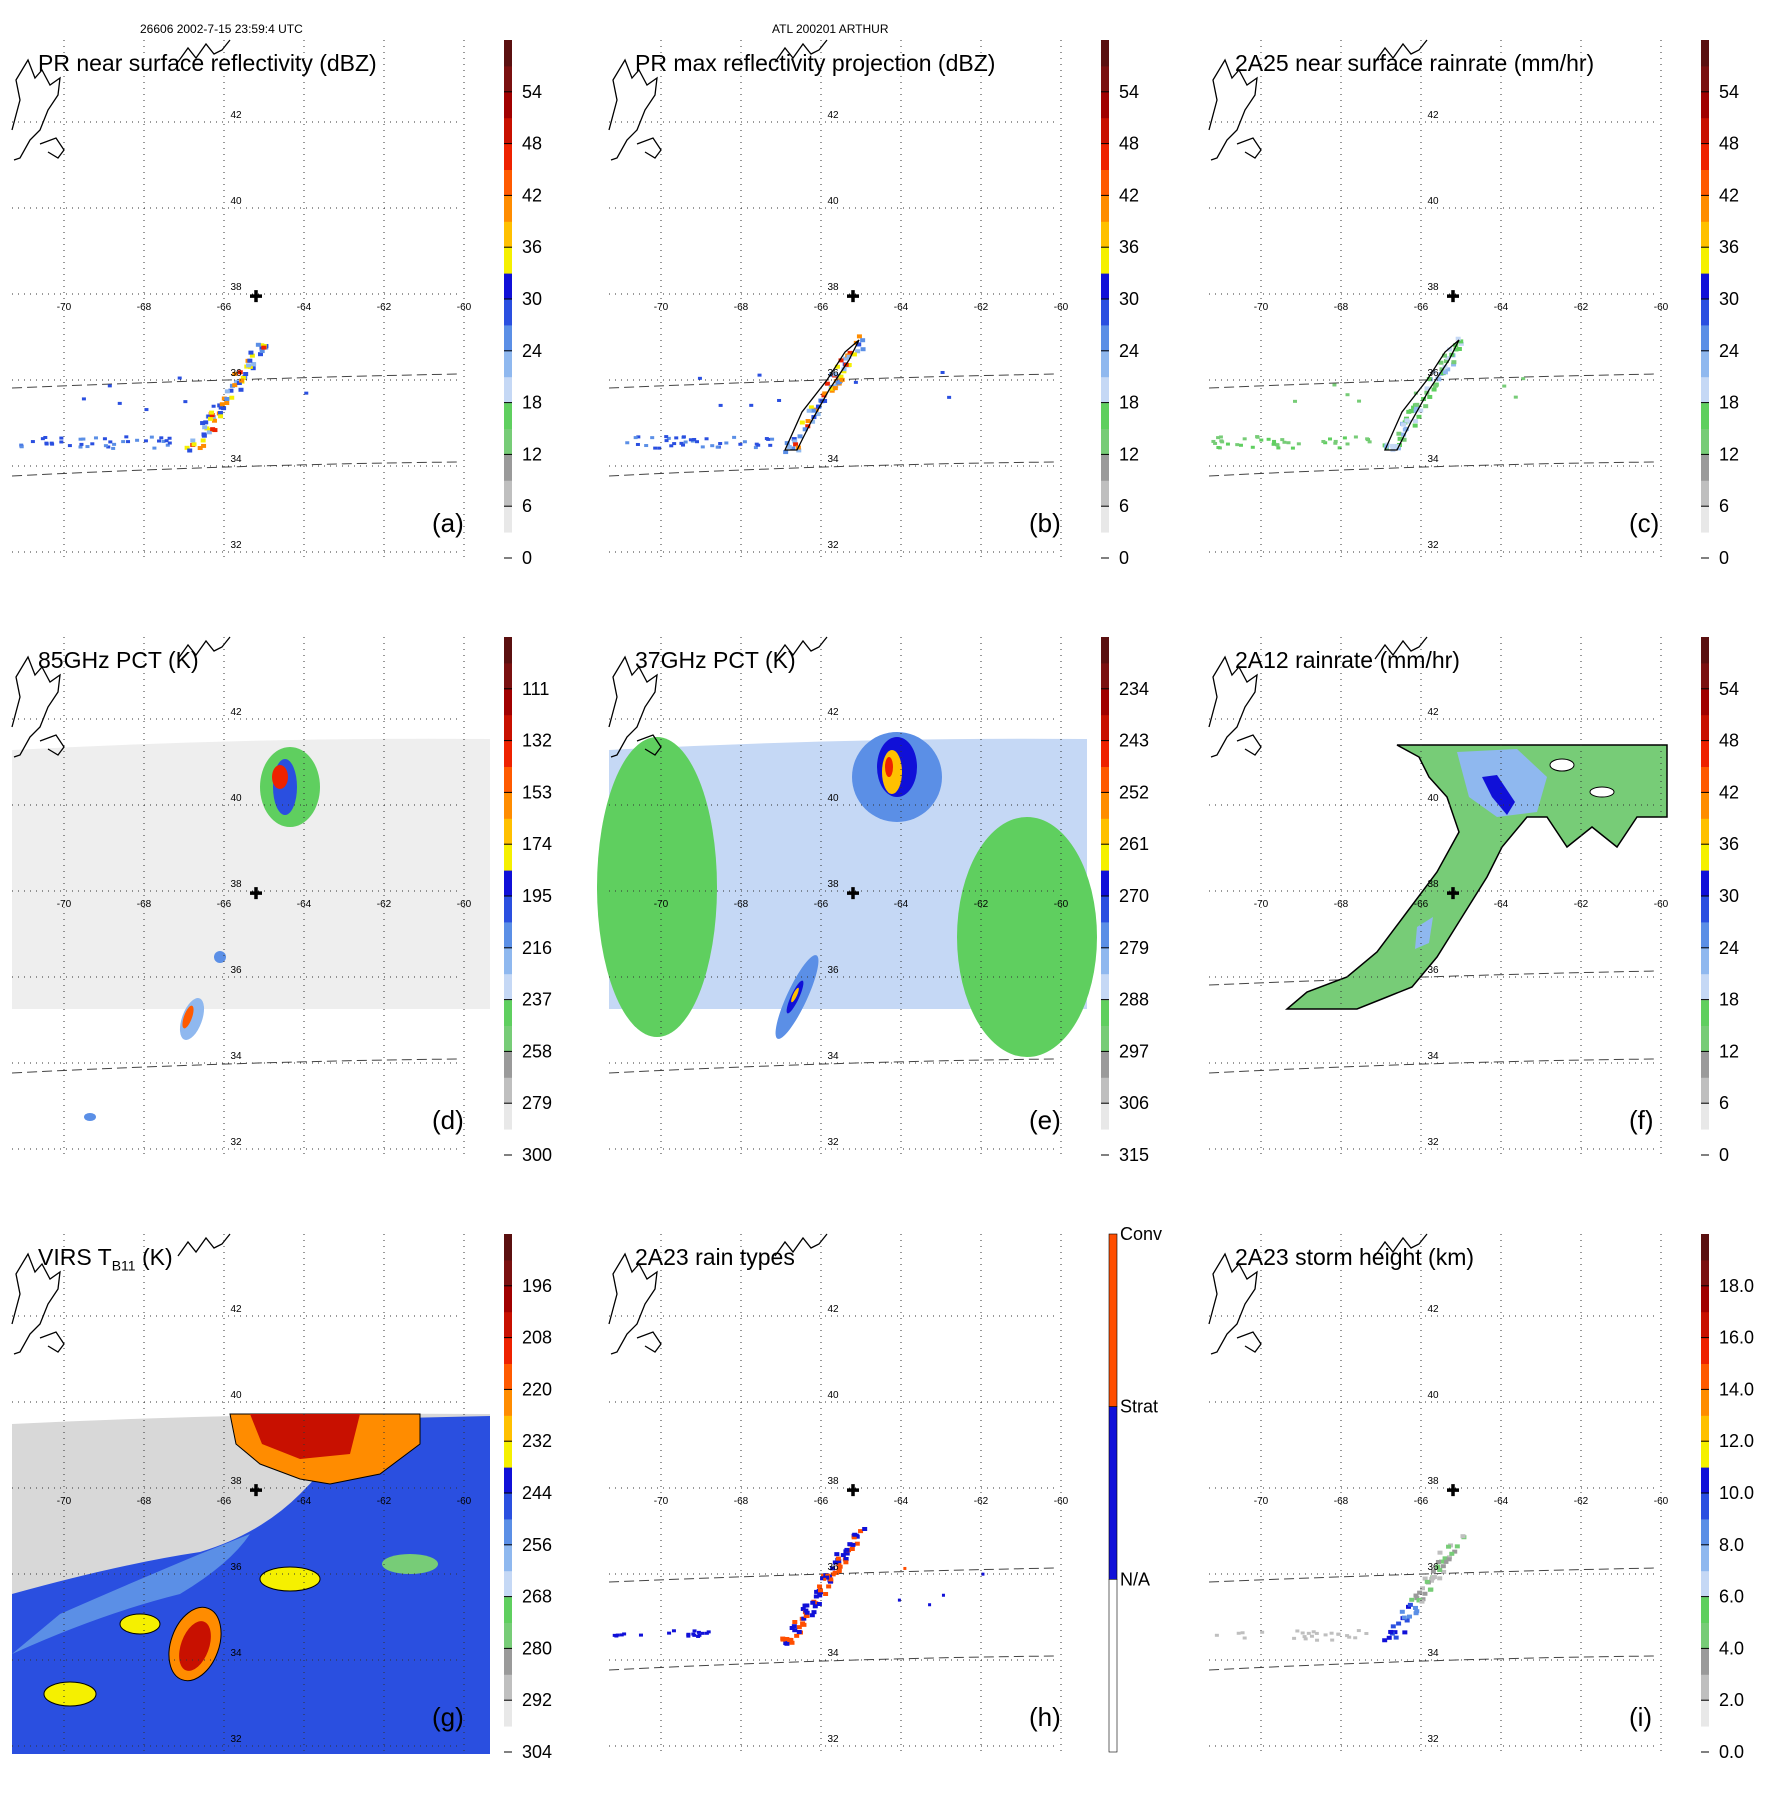  I want to click on panel-title: VIRS TB11 (K), so click(105, 1259).